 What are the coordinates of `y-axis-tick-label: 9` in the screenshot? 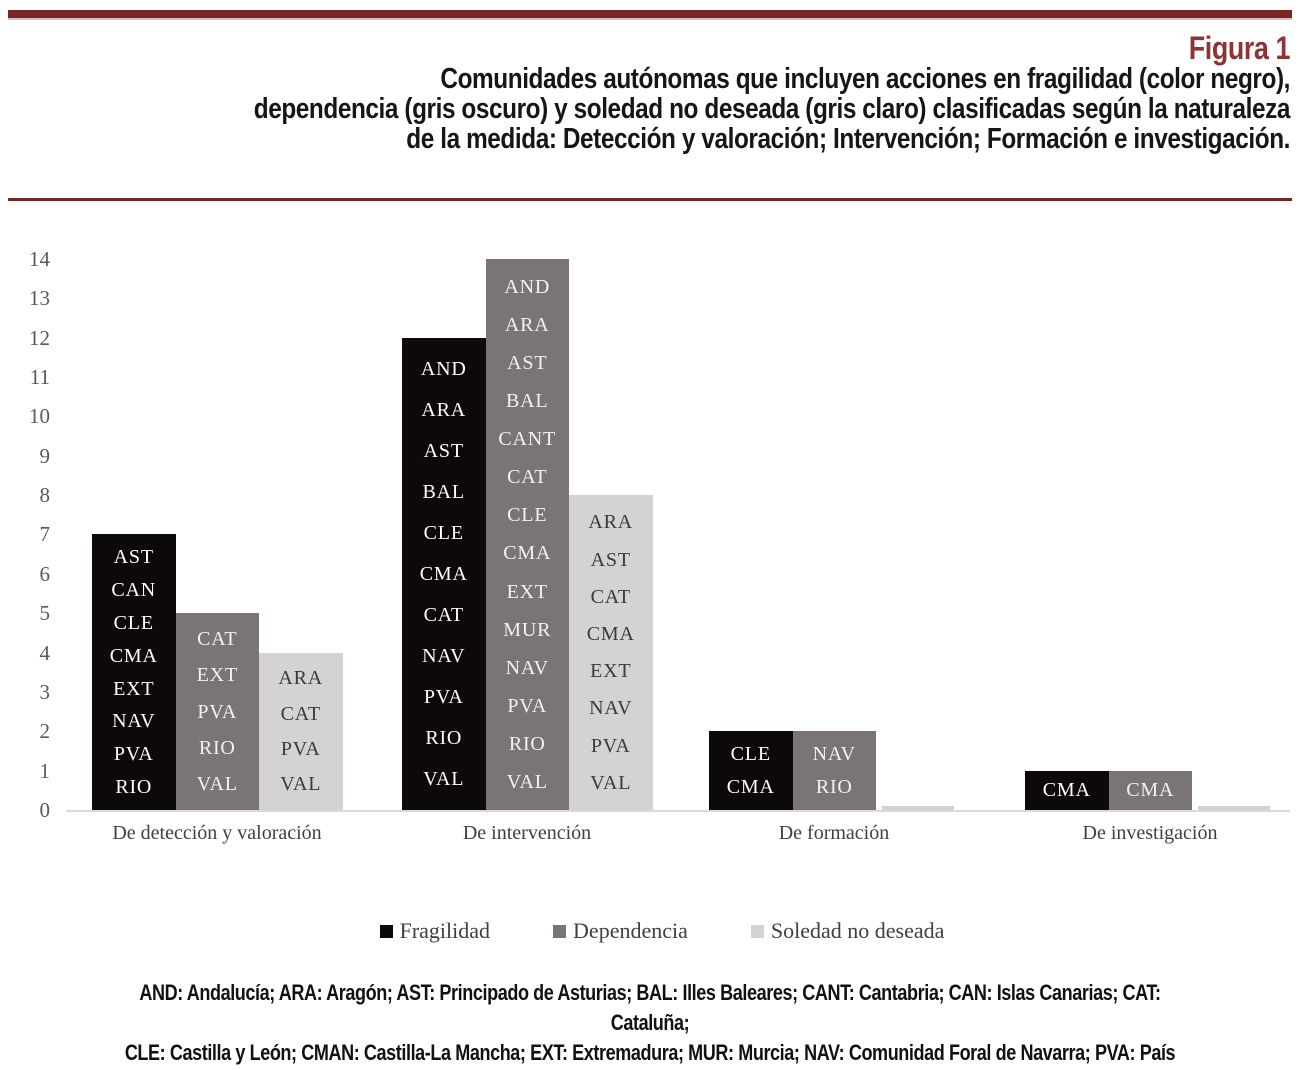 It's located at (45, 455).